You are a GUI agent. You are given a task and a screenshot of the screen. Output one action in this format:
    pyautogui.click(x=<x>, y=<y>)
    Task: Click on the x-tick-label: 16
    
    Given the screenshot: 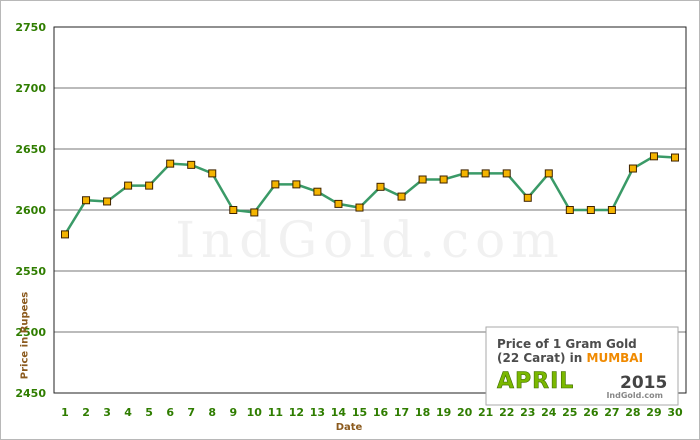 What is the action you would take?
    pyautogui.click(x=381, y=412)
    